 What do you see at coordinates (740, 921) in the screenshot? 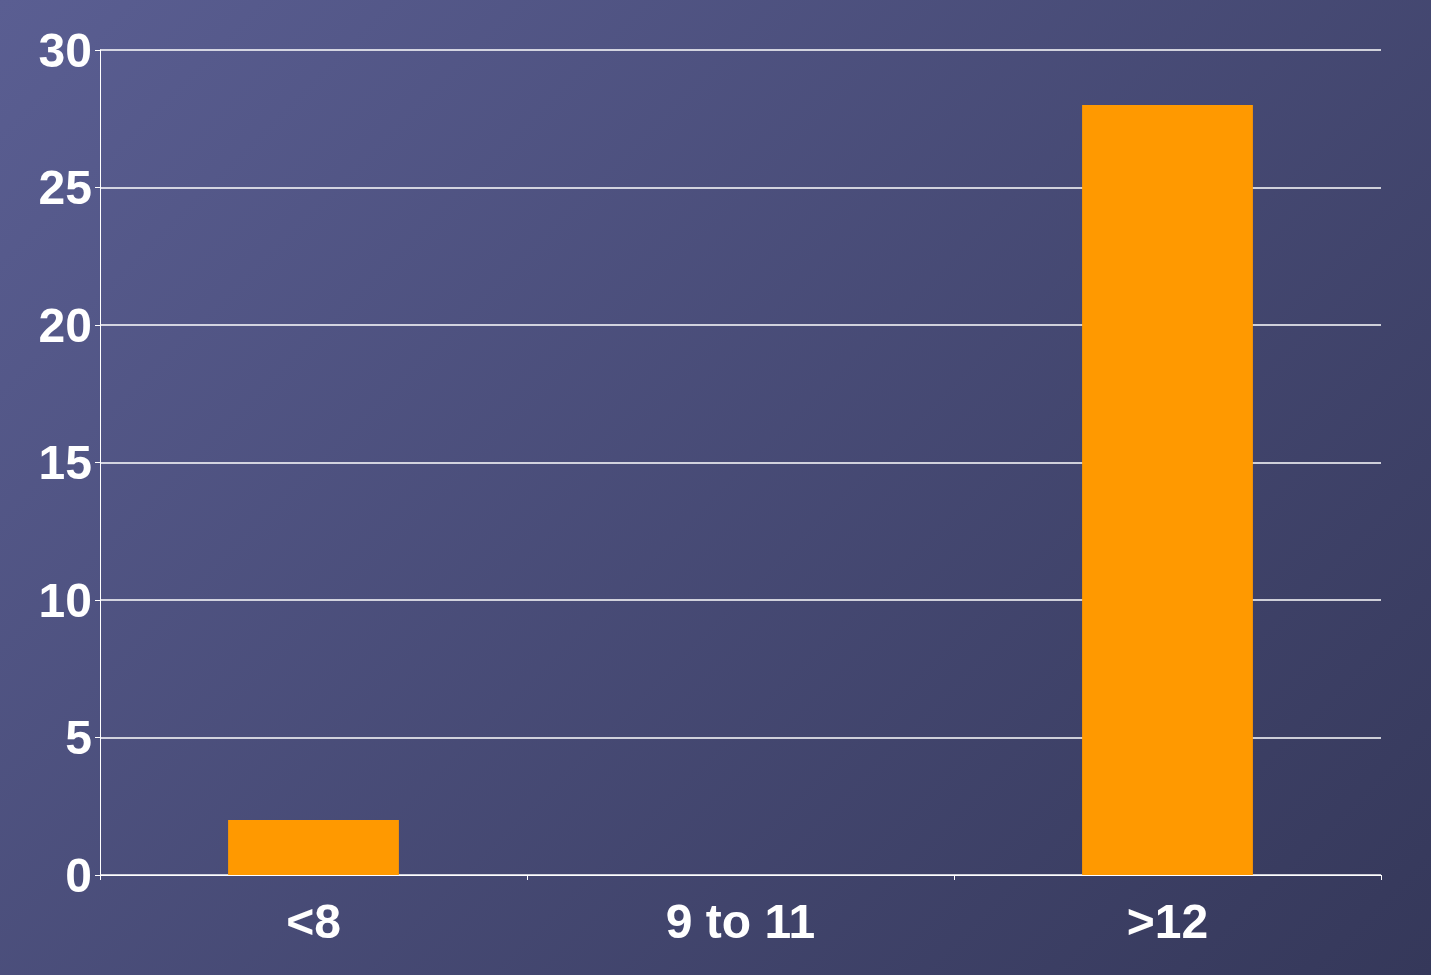
I see `x-tick-label: 9 to 11` at bounding box center [740, 921].